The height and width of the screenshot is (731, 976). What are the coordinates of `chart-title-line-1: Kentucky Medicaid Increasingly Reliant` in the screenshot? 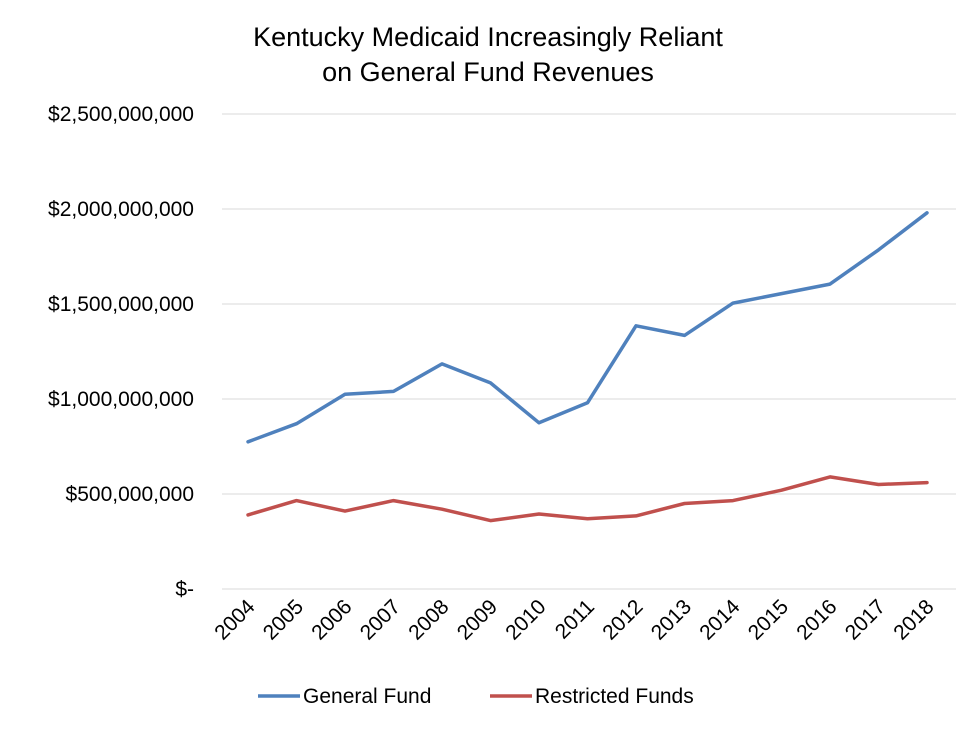 It's located at (488, 37).